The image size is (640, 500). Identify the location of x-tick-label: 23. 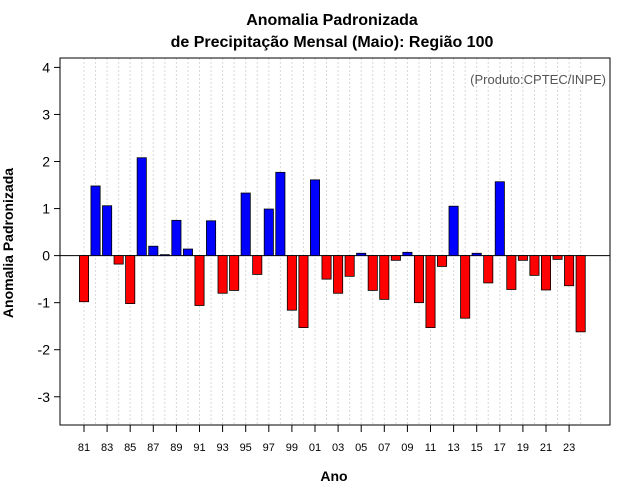
(569, 448).